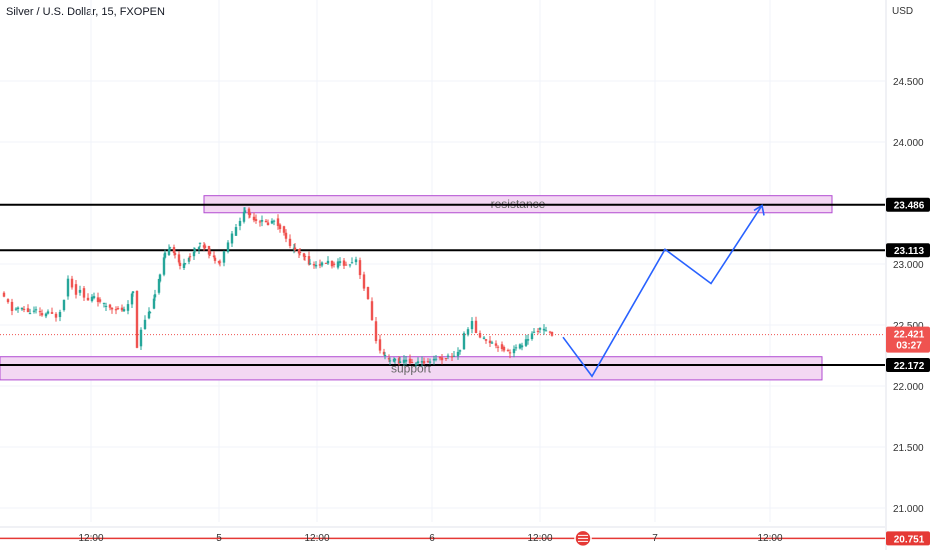  I want to click on level-price-label: 23.113, so click(909, 251).